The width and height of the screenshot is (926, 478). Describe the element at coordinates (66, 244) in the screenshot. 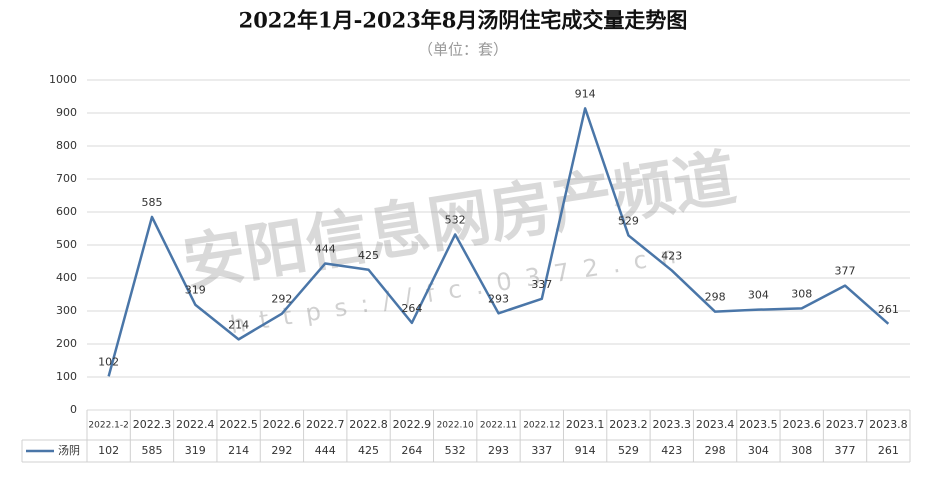

I see `y-tick-label: 500` at that location.